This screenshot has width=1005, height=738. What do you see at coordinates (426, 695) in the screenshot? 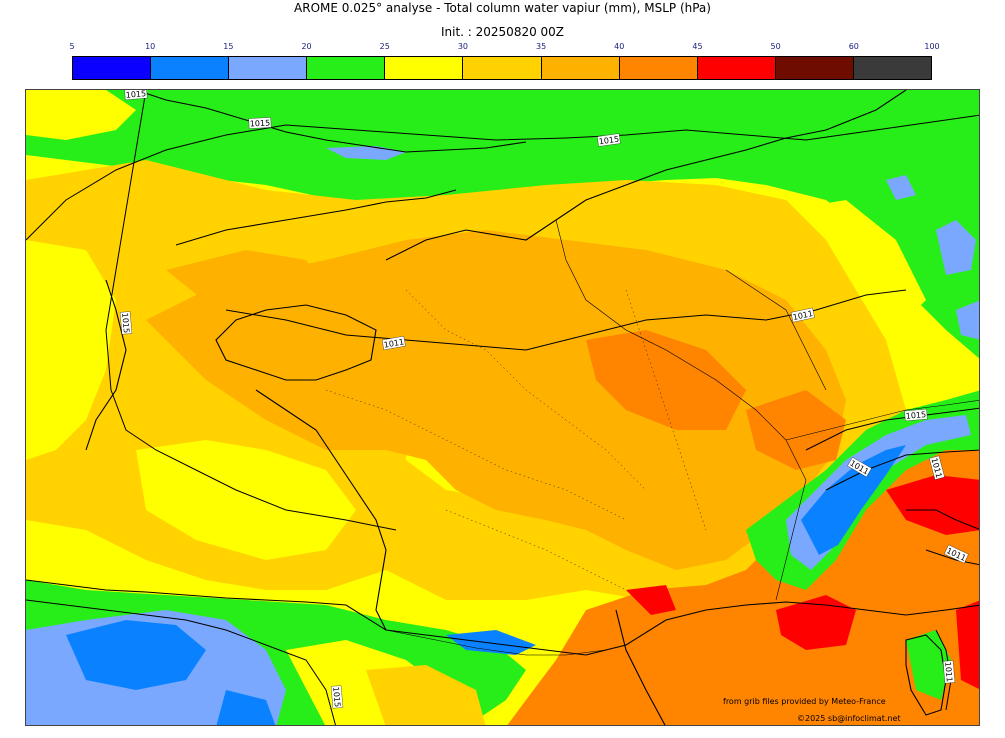
I see `iberia-gold-patch` at bounding box center [426, 695].